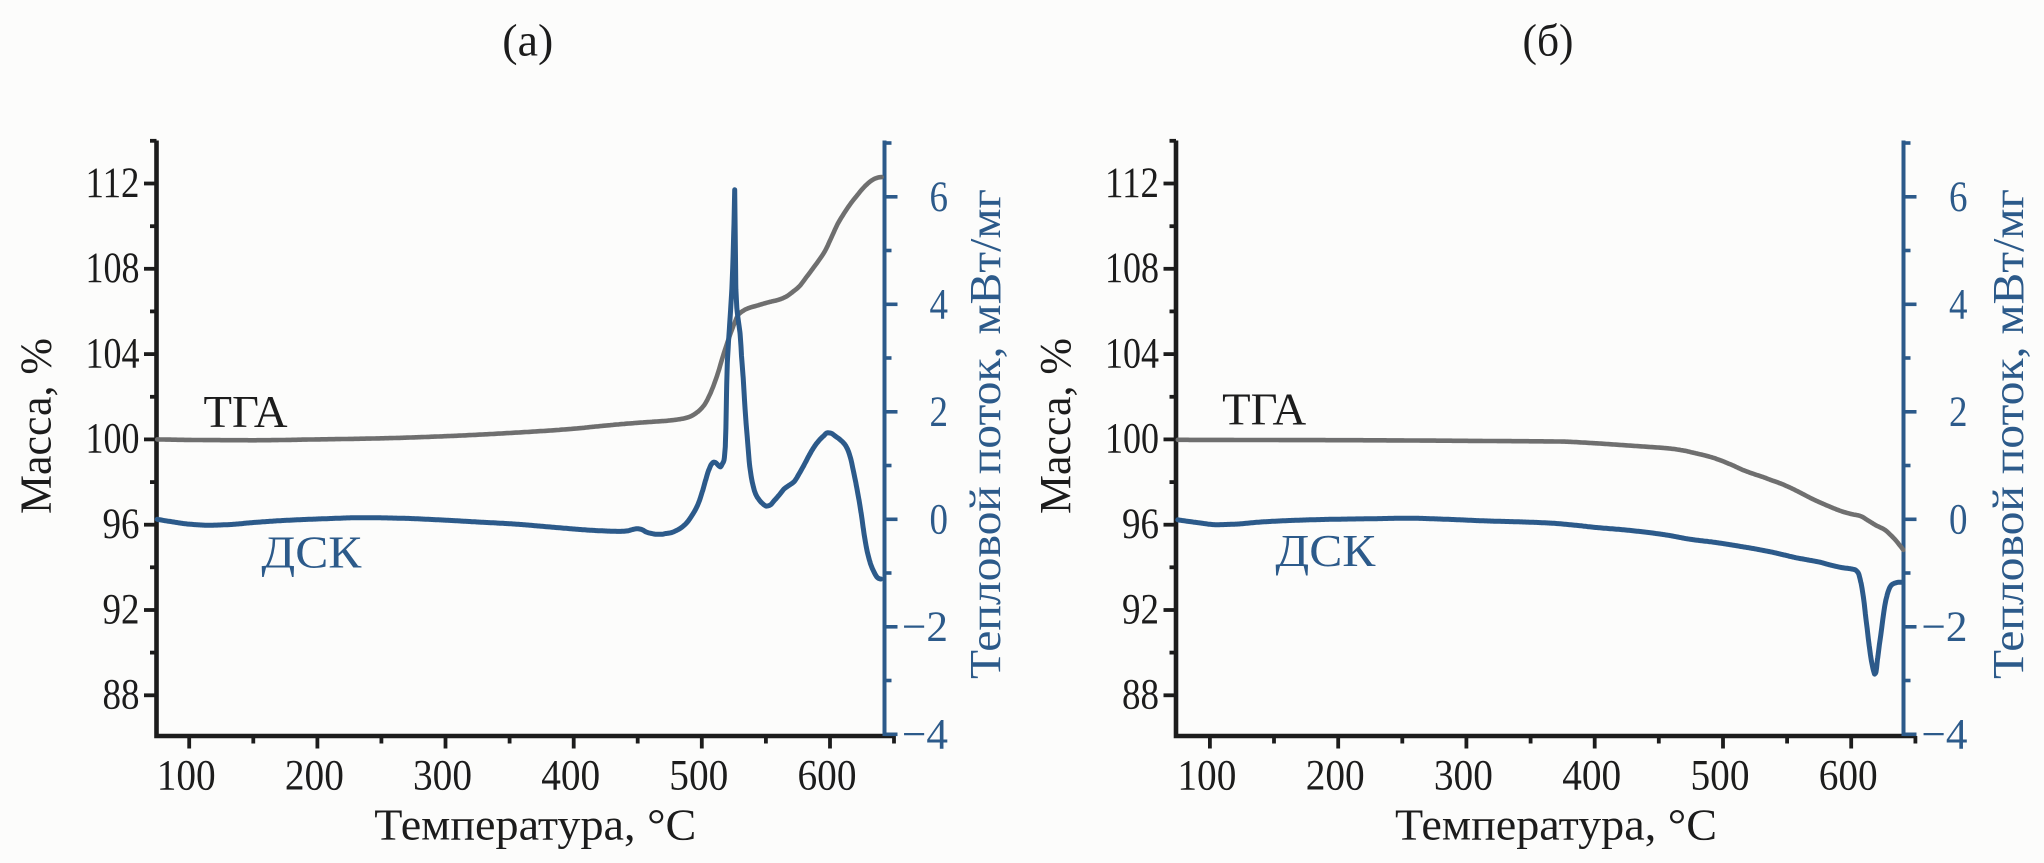  I want to click on svg-text: (б), so click(1548, 41).